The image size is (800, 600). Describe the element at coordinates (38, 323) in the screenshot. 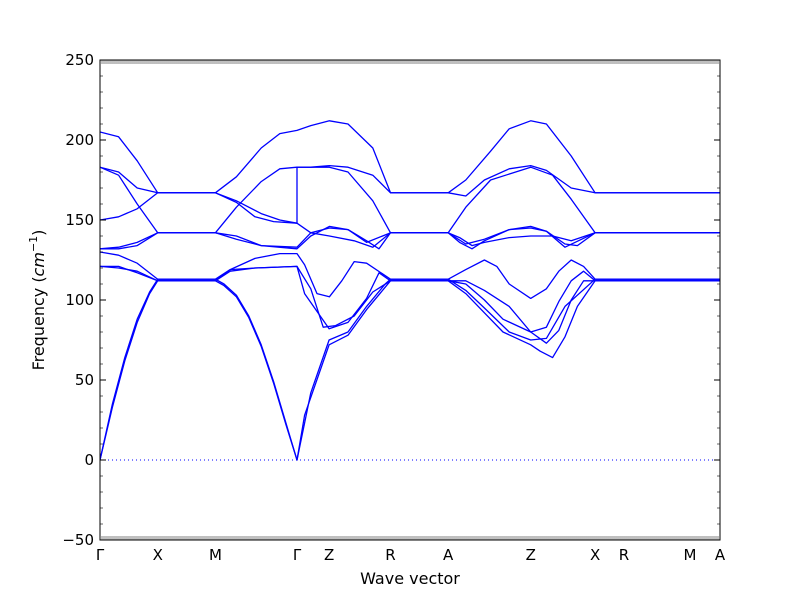

I see `y-axis-label-prefix: Frequency (` at that location.